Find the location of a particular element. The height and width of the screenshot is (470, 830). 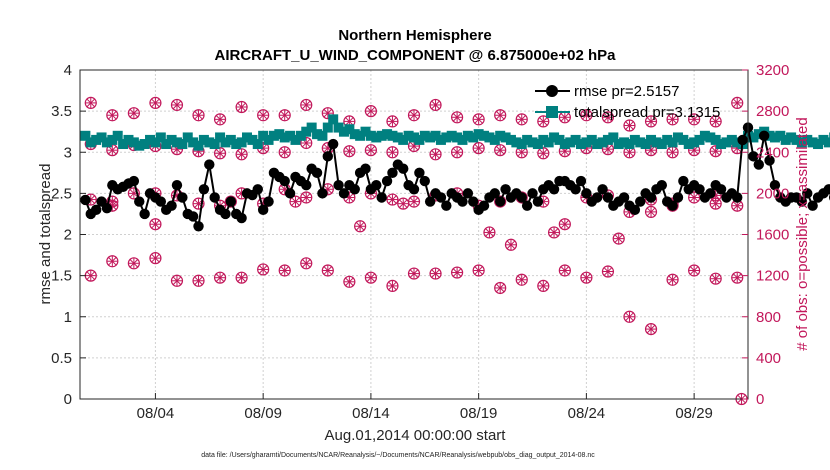

y-tick-label-right: 2000 is located at coordinates (772, 193).